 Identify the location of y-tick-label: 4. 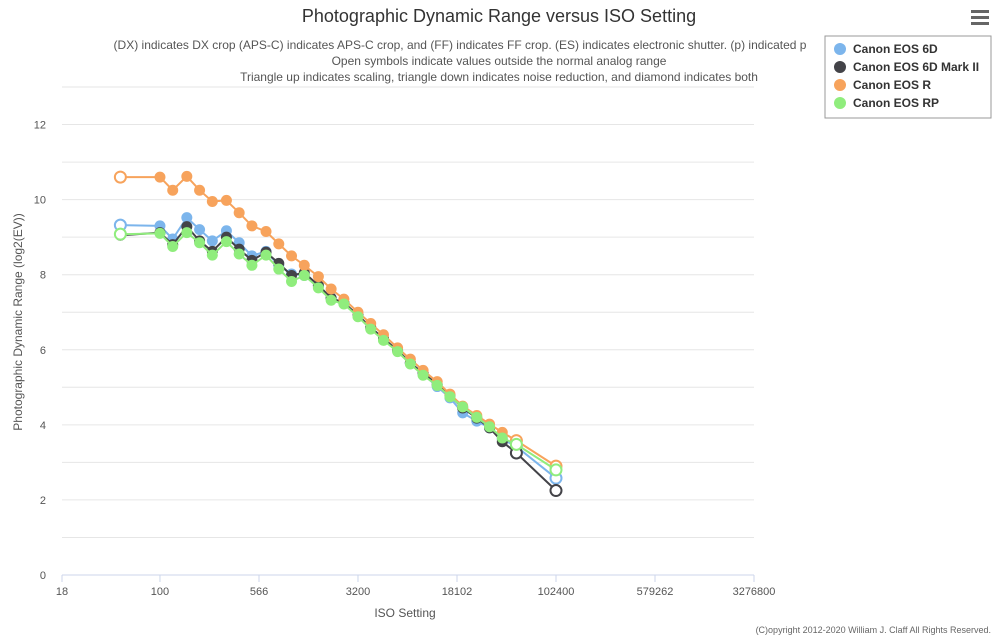
(43, 426).